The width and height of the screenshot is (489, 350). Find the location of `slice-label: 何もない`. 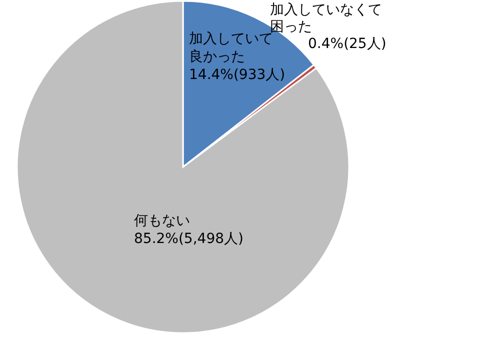

slice-label: 何もない is located at coordinates (162, 221).